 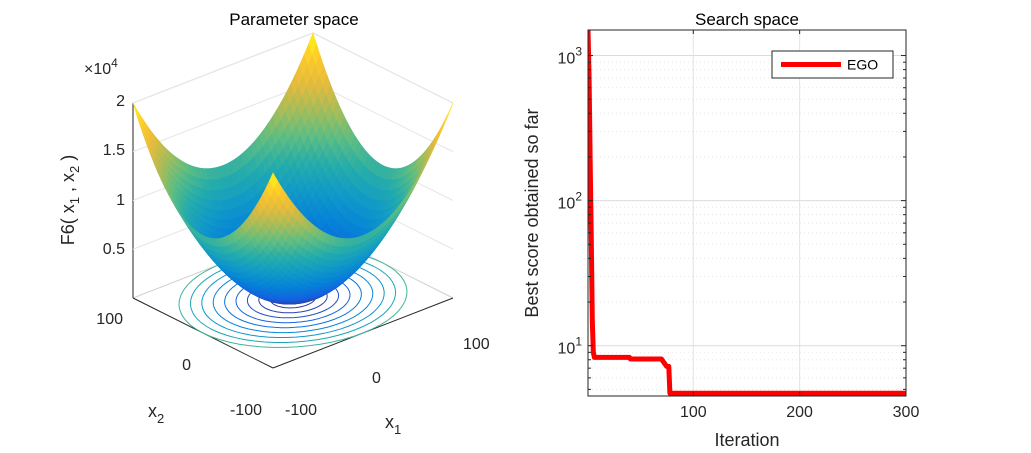 What do you see at coordinates (114, 150) in the screenshot?
I see `z-tick-label: 1.5` at bounding box center [114, 150].